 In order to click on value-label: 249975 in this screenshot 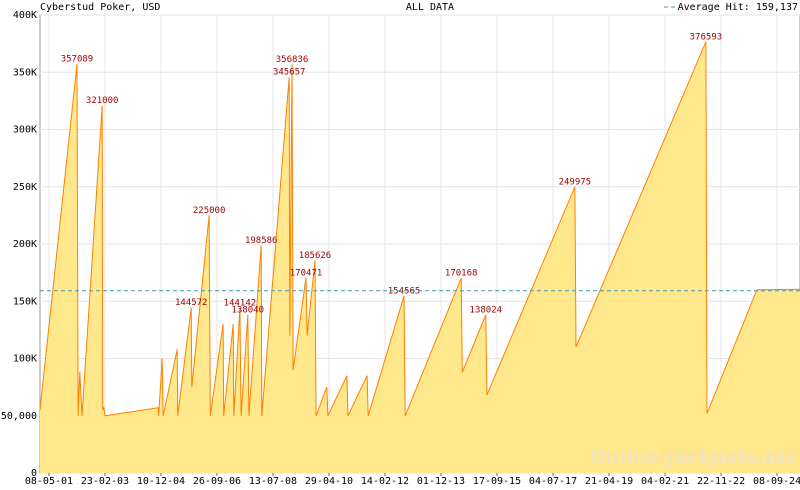, I will do `click(575, 182)`.